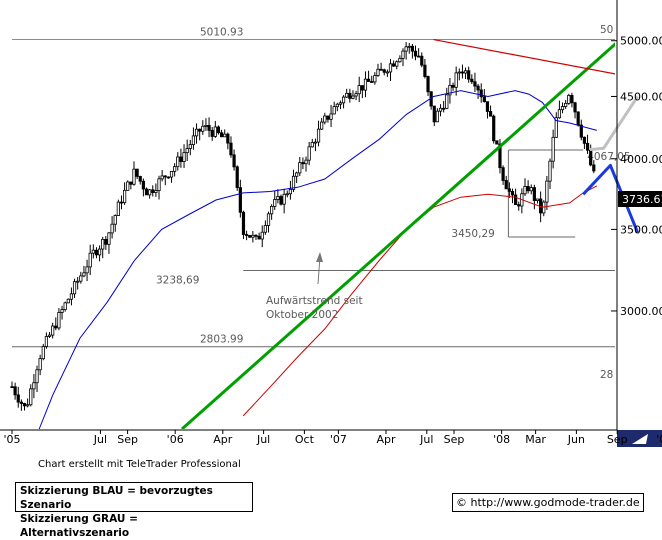 The height and width of the screenshot is (540, 662). Describe the element at coordinates (175, 439) in the screenshot. I see `x-tick-label: '06` at that location.